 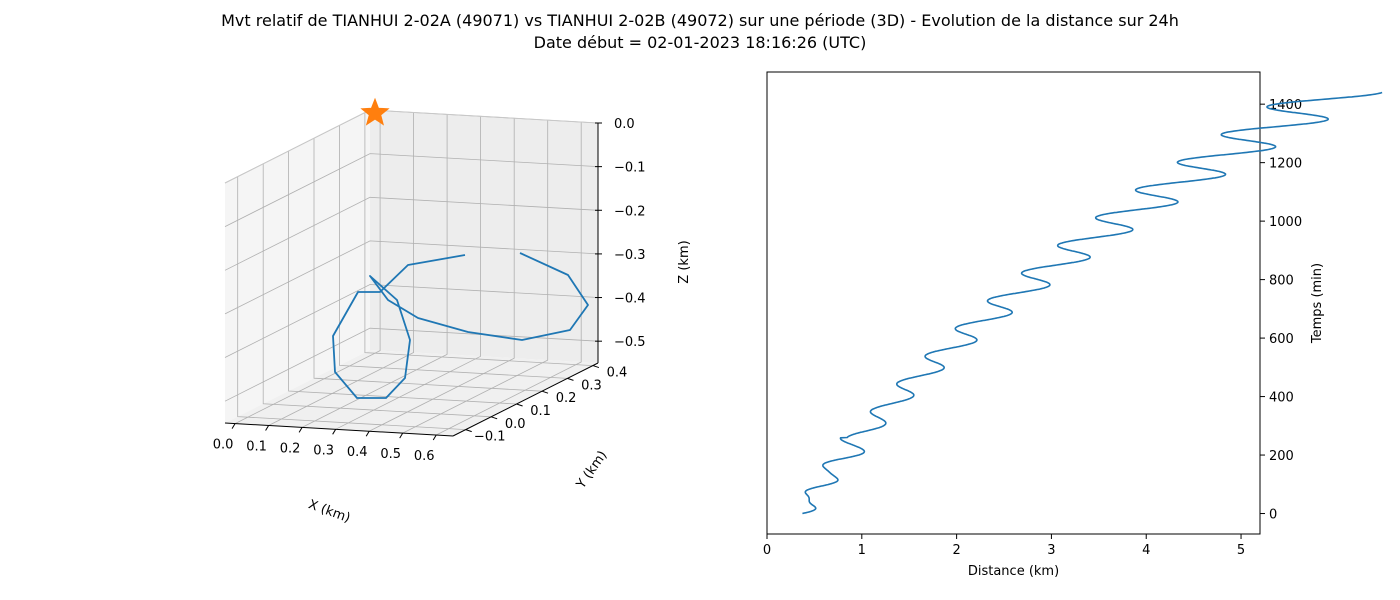 I want to click on y-tick-label: 600, so click(x=1281, y=339).